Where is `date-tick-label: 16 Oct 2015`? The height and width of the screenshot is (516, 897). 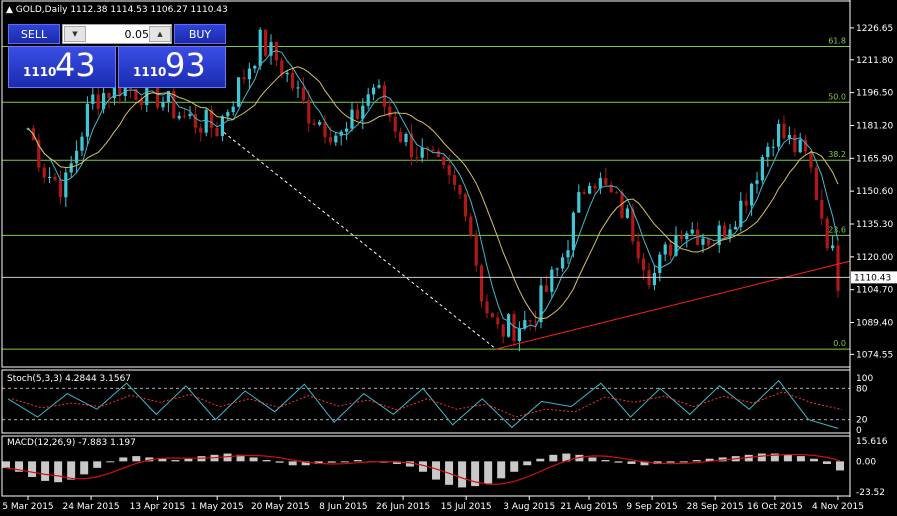 date-tick-label: 16 Oct 2015 is located at coordinates (775, 507).